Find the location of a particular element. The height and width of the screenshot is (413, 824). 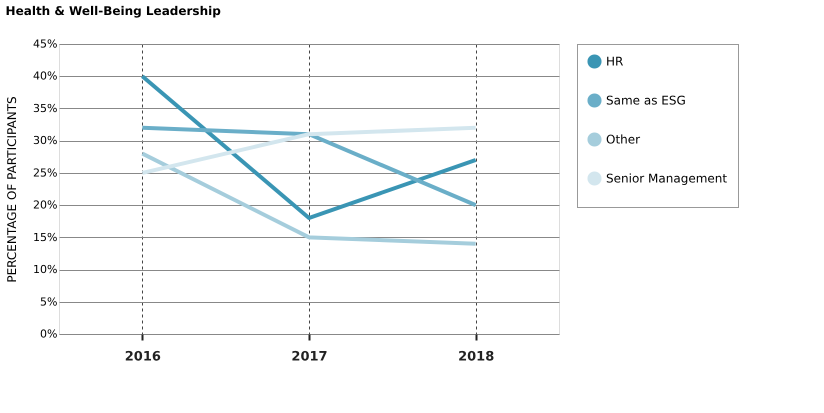

chart-title: Health & Well-Being Leadership is located at coordinates (114, 11).